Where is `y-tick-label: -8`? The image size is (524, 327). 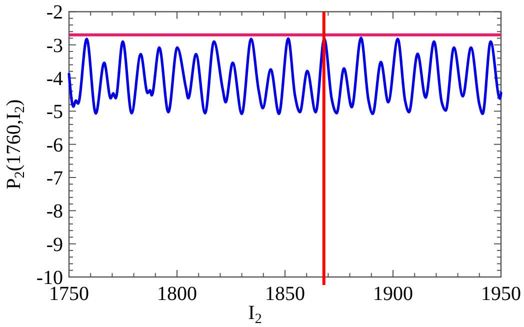 y-tick-label: -8 is located at coordinates (54, 211).